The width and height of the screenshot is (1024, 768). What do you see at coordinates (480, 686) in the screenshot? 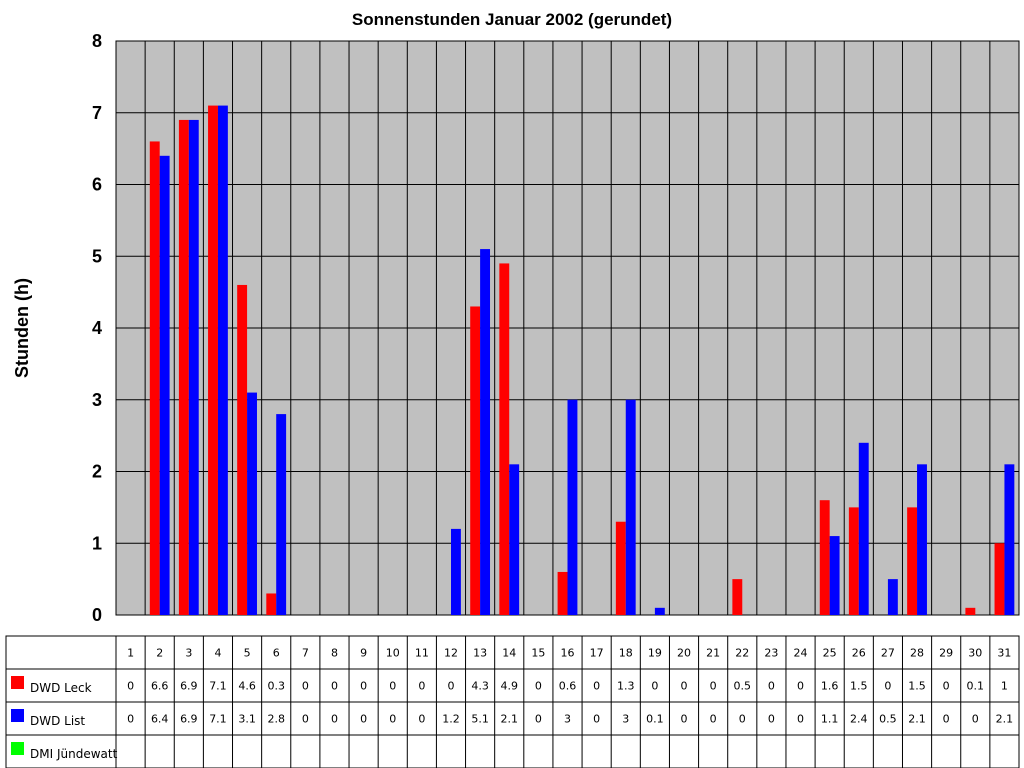
I see `table-cell: 4.3` at bounding box center [480, 686].